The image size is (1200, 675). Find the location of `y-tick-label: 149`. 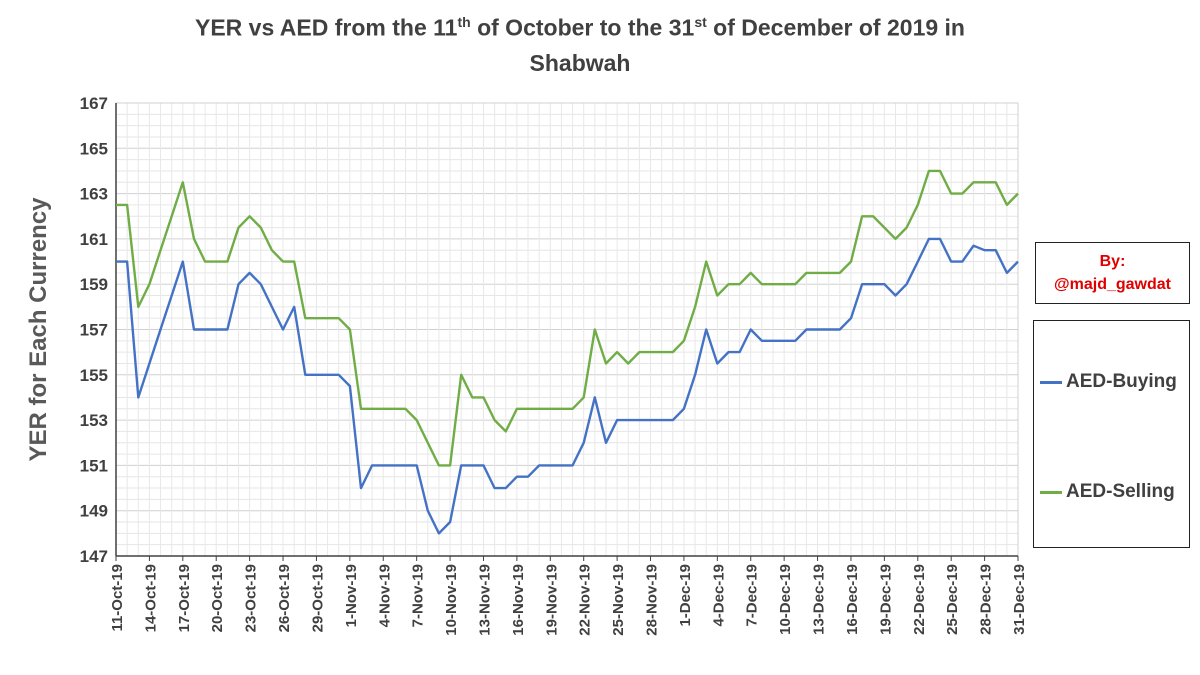

y-tick-label: 149 is located at coordinates (94, 511).